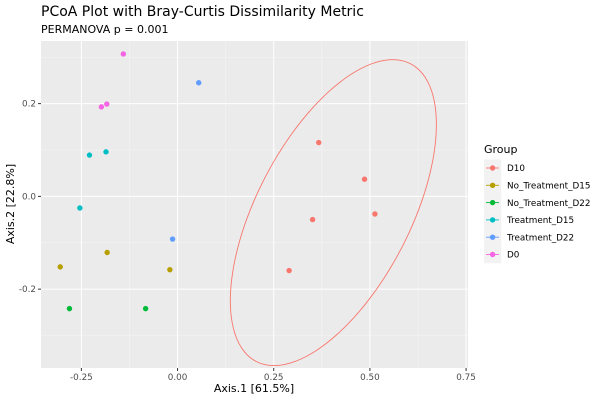 The width and height of the screenshot is (600, 400). I want to click on legend-label-no-treatment-d15: No_Treatment_D15, so click(549, 187).